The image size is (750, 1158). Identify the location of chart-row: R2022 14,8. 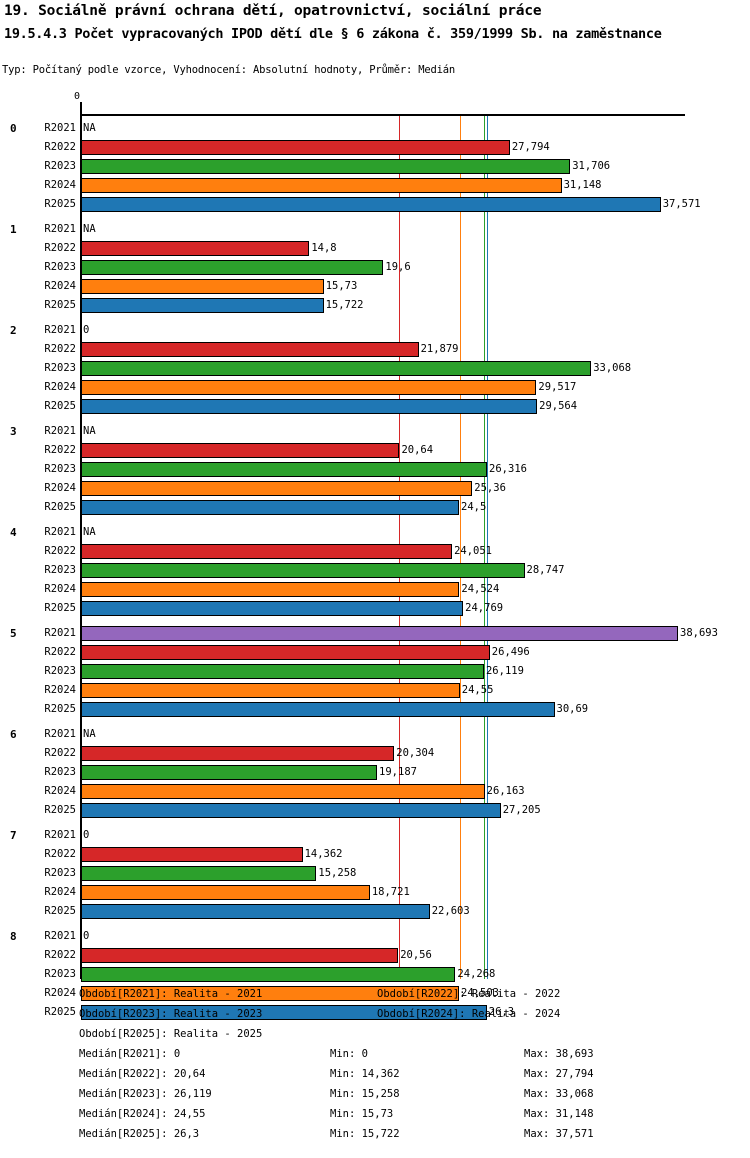
(375, 248).